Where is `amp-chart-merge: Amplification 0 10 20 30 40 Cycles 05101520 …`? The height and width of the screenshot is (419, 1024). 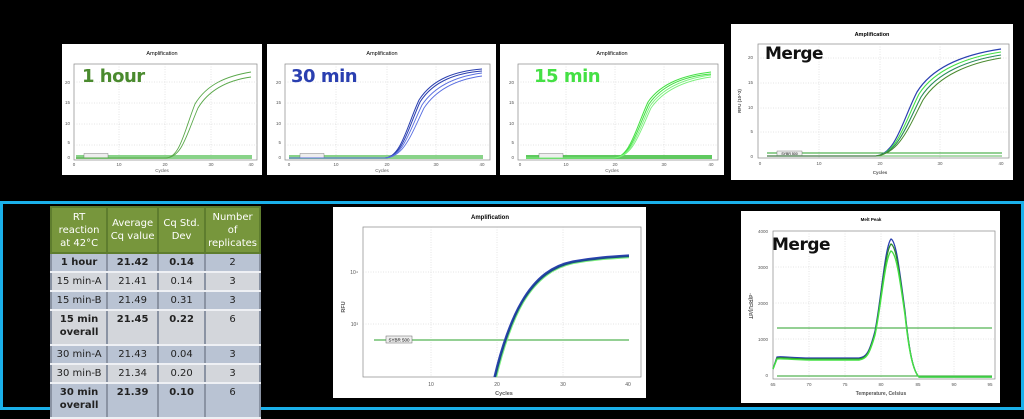 amp-chart-merge: Amplification 0 10 20 30 40 Cycles 05101520 … is located at coordinates (873, 103).